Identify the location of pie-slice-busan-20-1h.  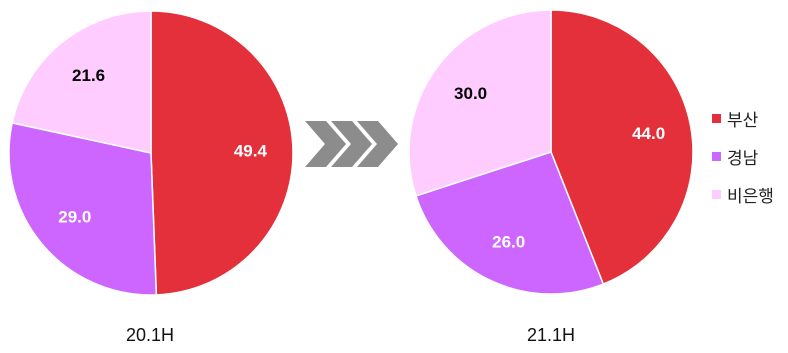
(222, 153).